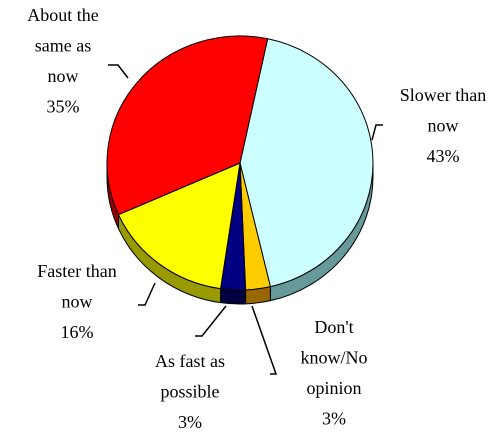  Describe the element at coordinates (443, 110) in the screenshot. I see `category-label: Slower than now` at that location.